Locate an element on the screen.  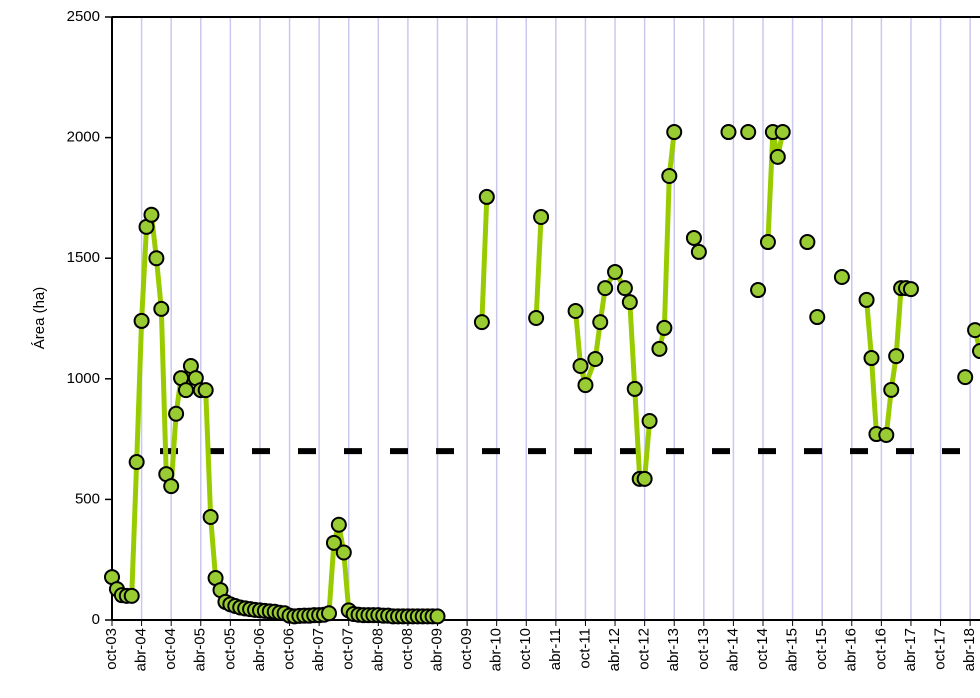
x-tick-label: abr-04 is located at coordinates (141, 649).